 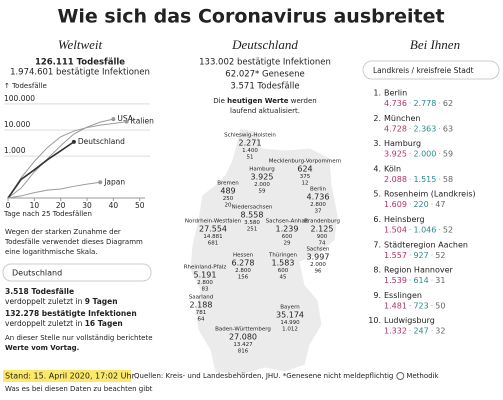 What do you see at coordinates (424, 128) in the screenshot?
I see `district-figures-part: 2.363` at bounding box center [424, 128].